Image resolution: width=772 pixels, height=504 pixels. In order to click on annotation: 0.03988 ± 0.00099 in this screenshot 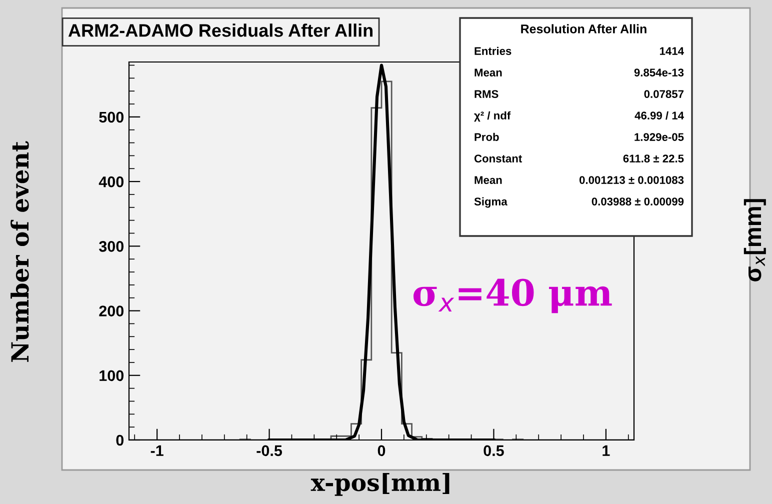, I will do `click(638, 202)`.